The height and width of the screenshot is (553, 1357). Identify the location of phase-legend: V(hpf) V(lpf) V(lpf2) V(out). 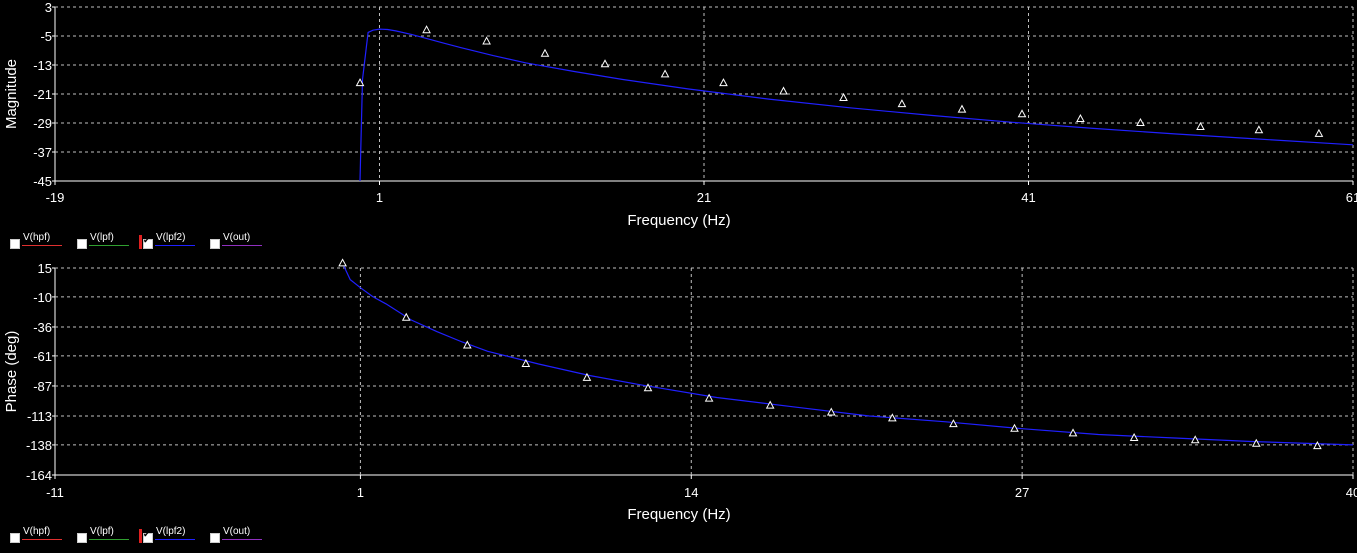
(150, 537).